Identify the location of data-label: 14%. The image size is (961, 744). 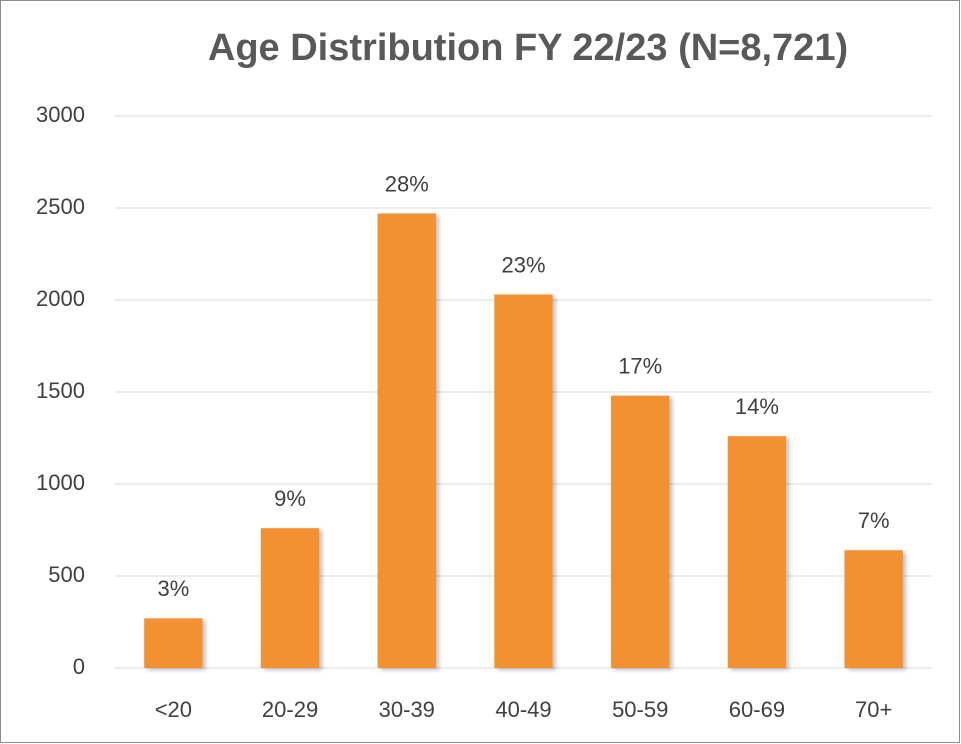
(757, 406).